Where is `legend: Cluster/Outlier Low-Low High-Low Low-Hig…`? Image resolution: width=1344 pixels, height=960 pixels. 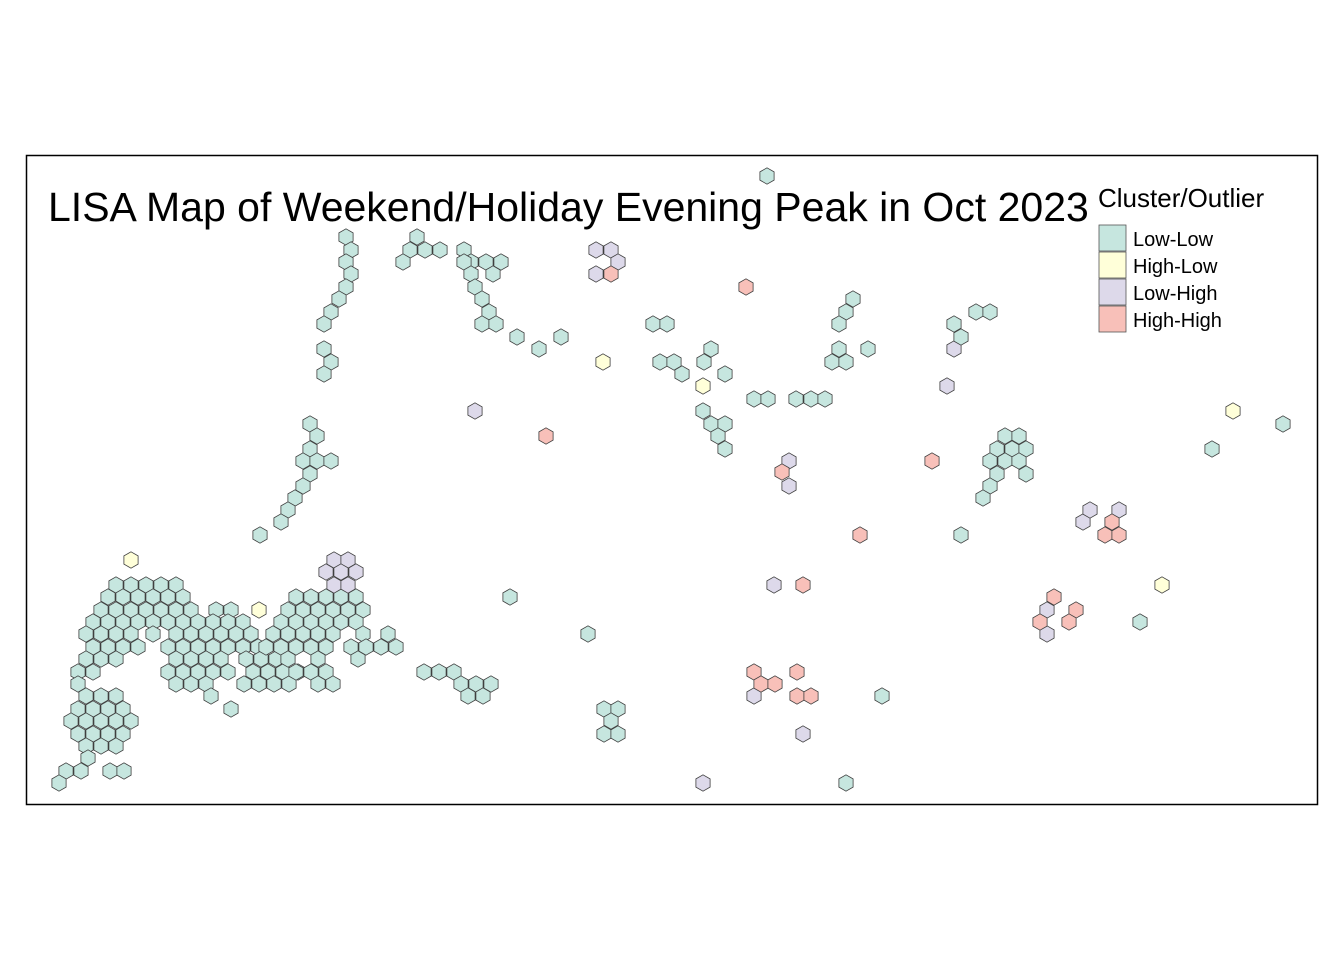
legend: Cluster/Outlier Low-Low High-Low Low-Hig… is located at coordinates (1181, 258).